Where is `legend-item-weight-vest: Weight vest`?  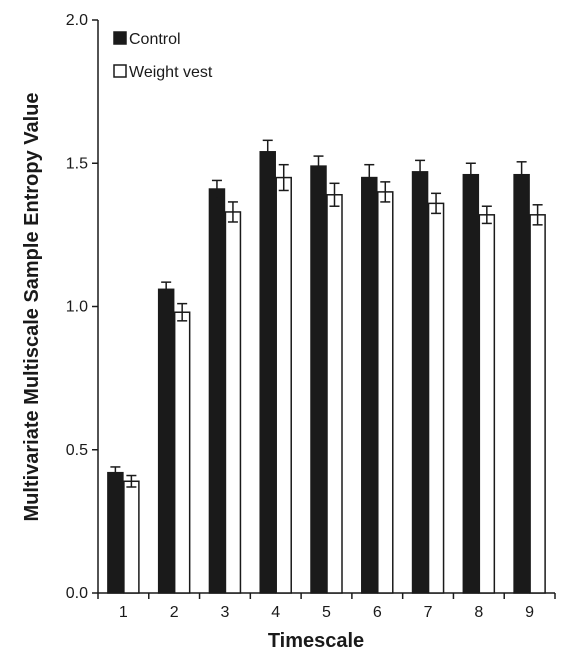 legend-item-weight-vest: Weight vest is located at coordinates (163, 72).